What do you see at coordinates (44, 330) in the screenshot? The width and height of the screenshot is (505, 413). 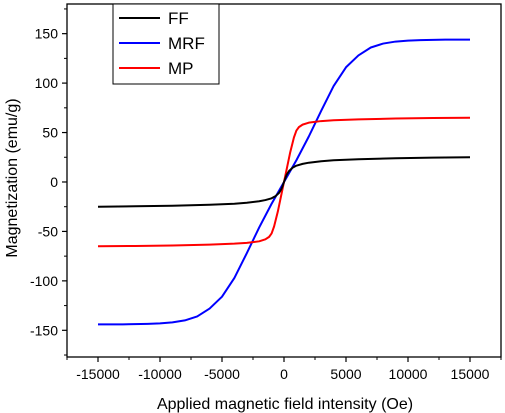 I see `y-tick-label: -150` at bounding box center [44, 330].